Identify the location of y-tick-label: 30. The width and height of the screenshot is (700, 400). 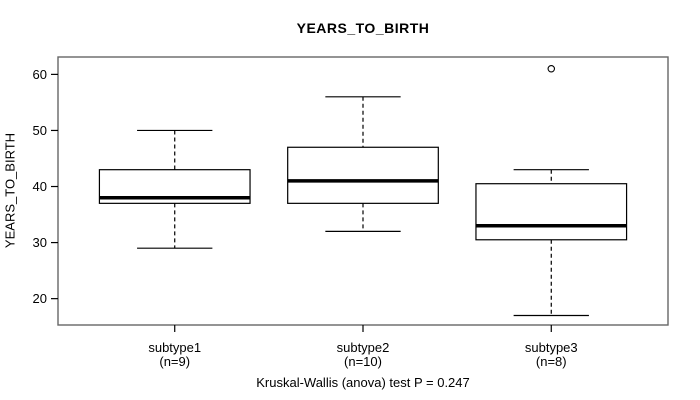
(40, 242).